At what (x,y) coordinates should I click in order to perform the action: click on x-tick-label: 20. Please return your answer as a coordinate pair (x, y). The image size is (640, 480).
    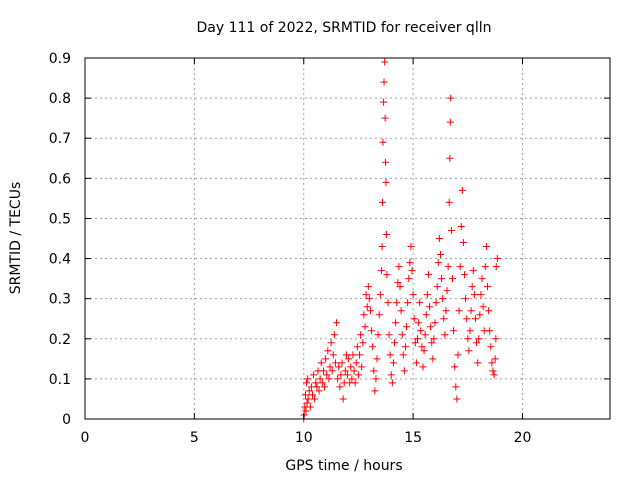
    Looking at the image, I should click on (523, 438).